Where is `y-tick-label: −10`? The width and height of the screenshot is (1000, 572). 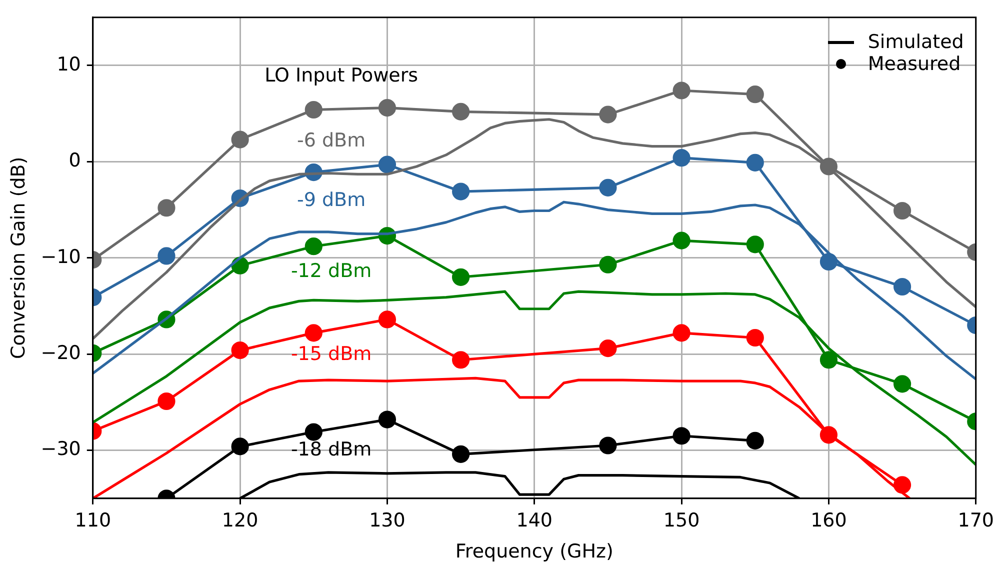
y-tick-label: −10 is located at coordinates (60, 257).